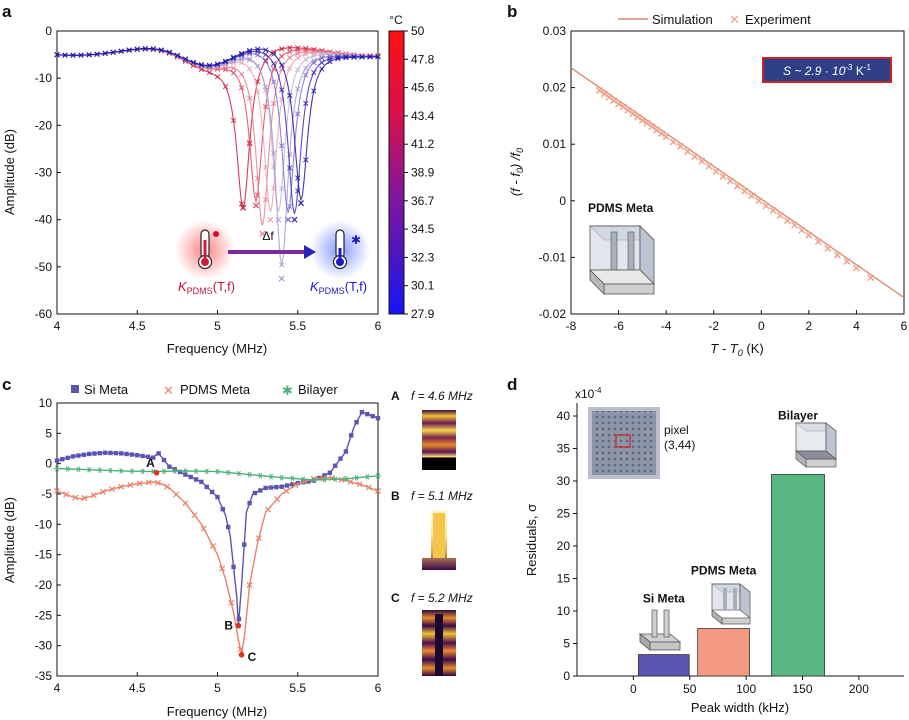 This screenshot has width=909, height=720. I want to click on y-tick-label: -50, so click(44, 267).